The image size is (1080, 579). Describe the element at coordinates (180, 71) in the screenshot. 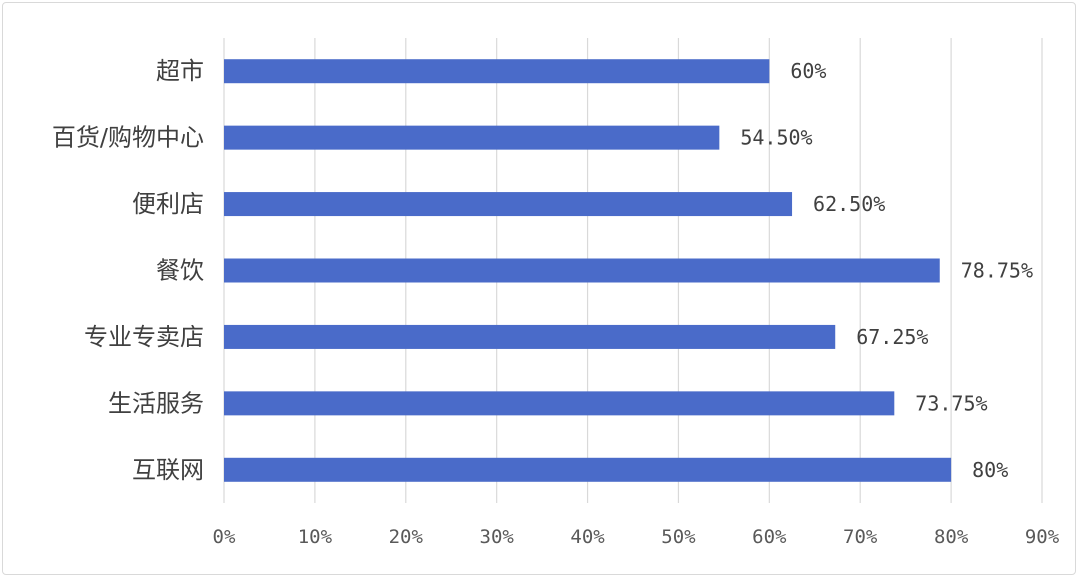

I see `category-label: 超市` at that location.